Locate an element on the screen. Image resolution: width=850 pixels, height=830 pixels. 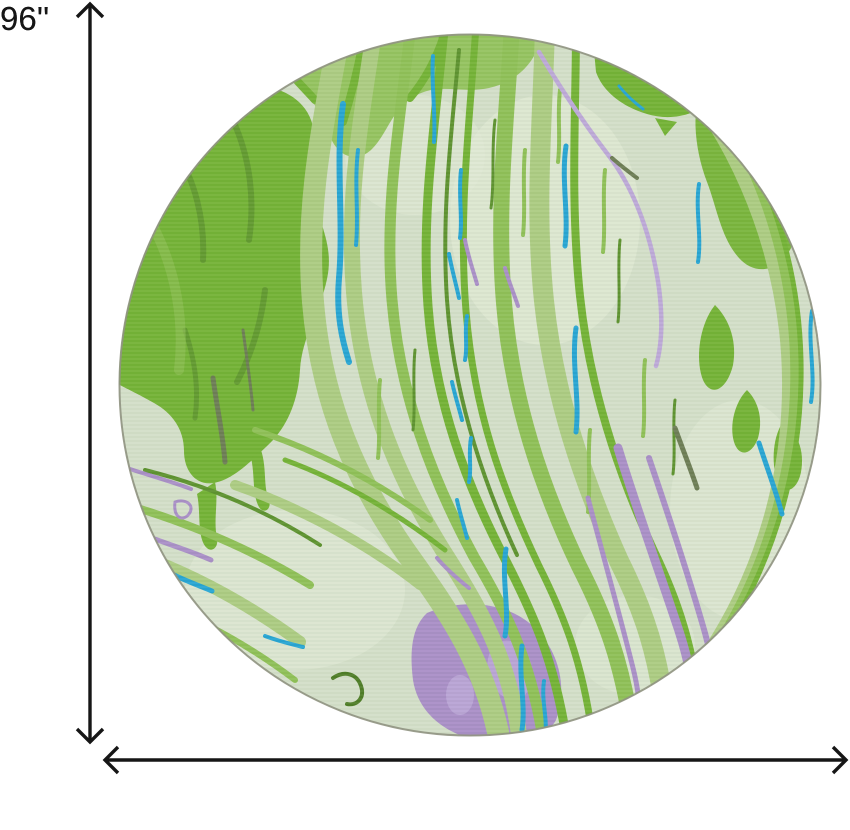
arrow-right-icon is located at coordinates (840, 760).